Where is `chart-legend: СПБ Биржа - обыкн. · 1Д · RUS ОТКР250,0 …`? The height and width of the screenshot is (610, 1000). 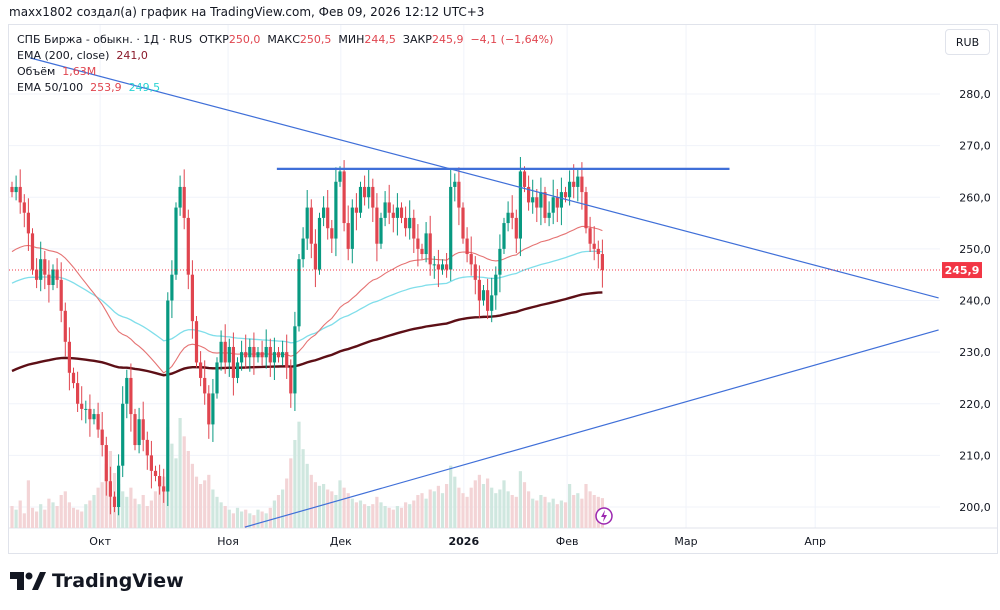 chart-legend: СПБ Биржа - обыкн. · 1Д · RUS ОТКР250,0 … is located at coordinates (285, 64).